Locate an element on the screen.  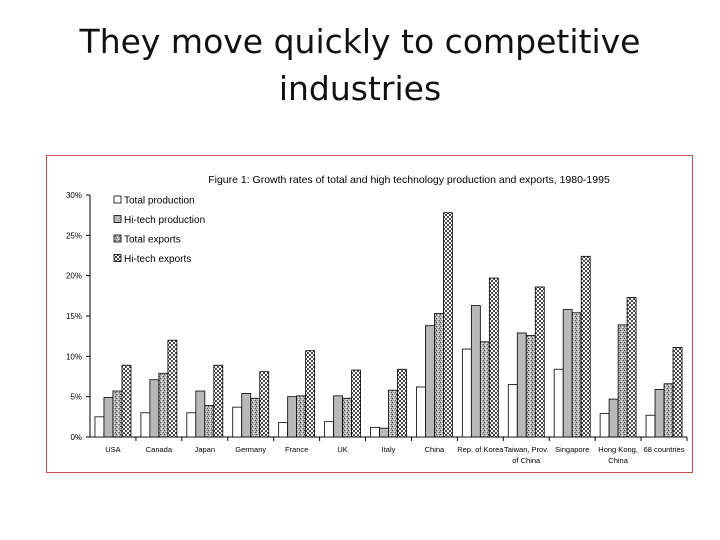
x-tick-label: Hong Kong, is located at coordinates (618, 449).